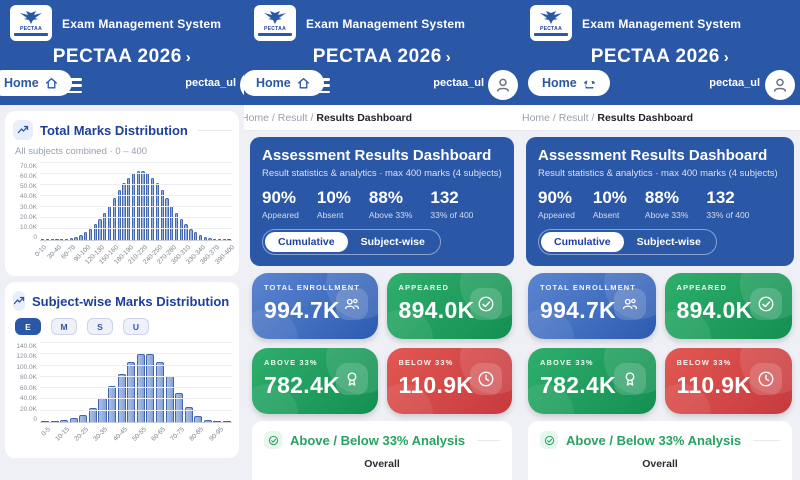  What do you see at coordinates (28, 207) in the screenshot?
I see `y-tick-label: 30.0K` at bounding box center [28, 207].